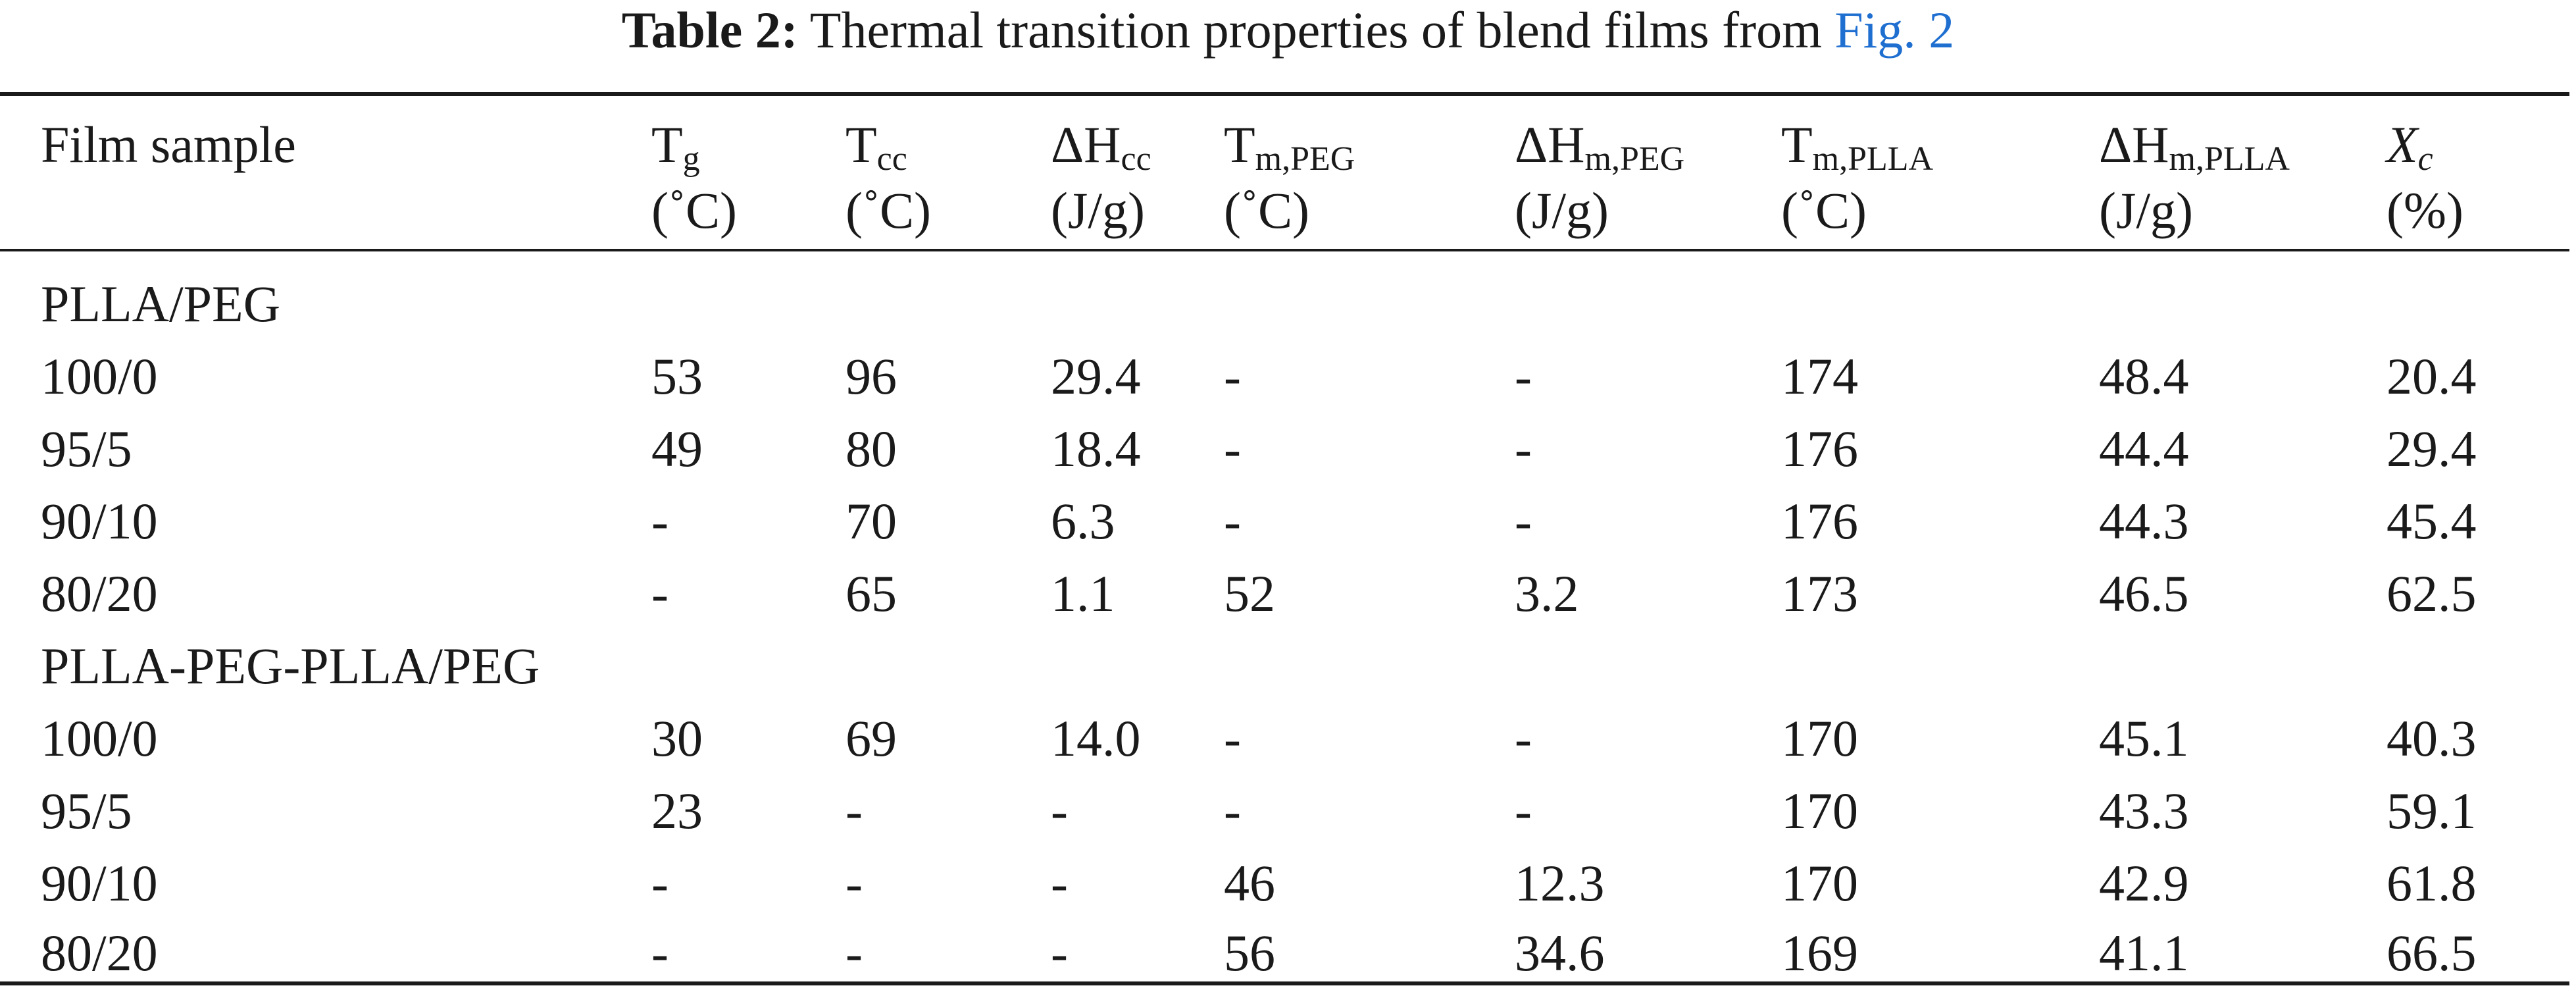 This screenshot has height=992, width=2576. Describe the element at coordinates (2144, 883) in the screenshot. I see `cell-dhm-plla: 42.9` at that location.